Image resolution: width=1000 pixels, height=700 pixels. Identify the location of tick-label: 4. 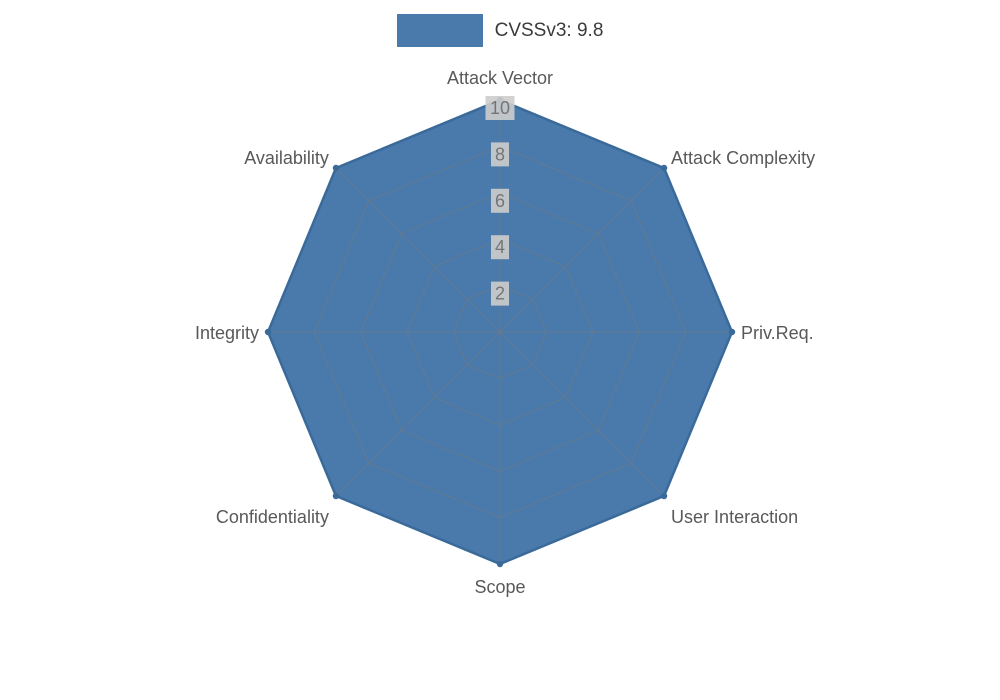
(500, 247).